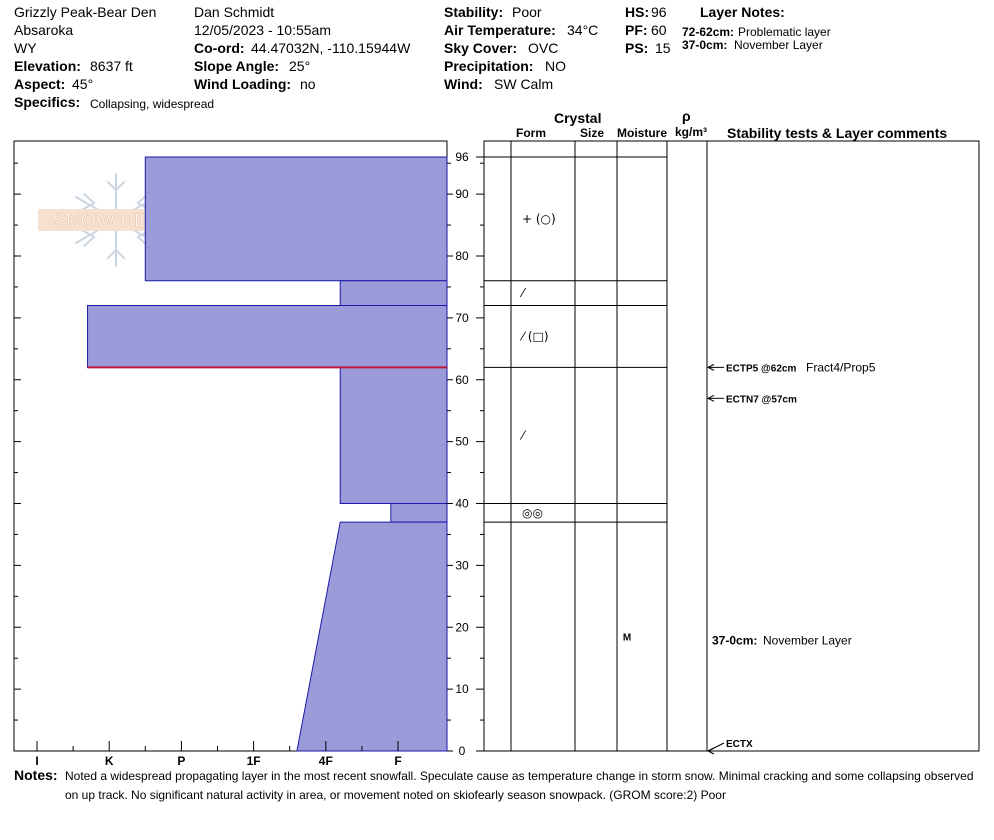 The image size is (994, 840). What do you see at coordinates (234, 12) in the screenshot?
I see `observer: Dan Schmidt` at bounding box center [234, 12].